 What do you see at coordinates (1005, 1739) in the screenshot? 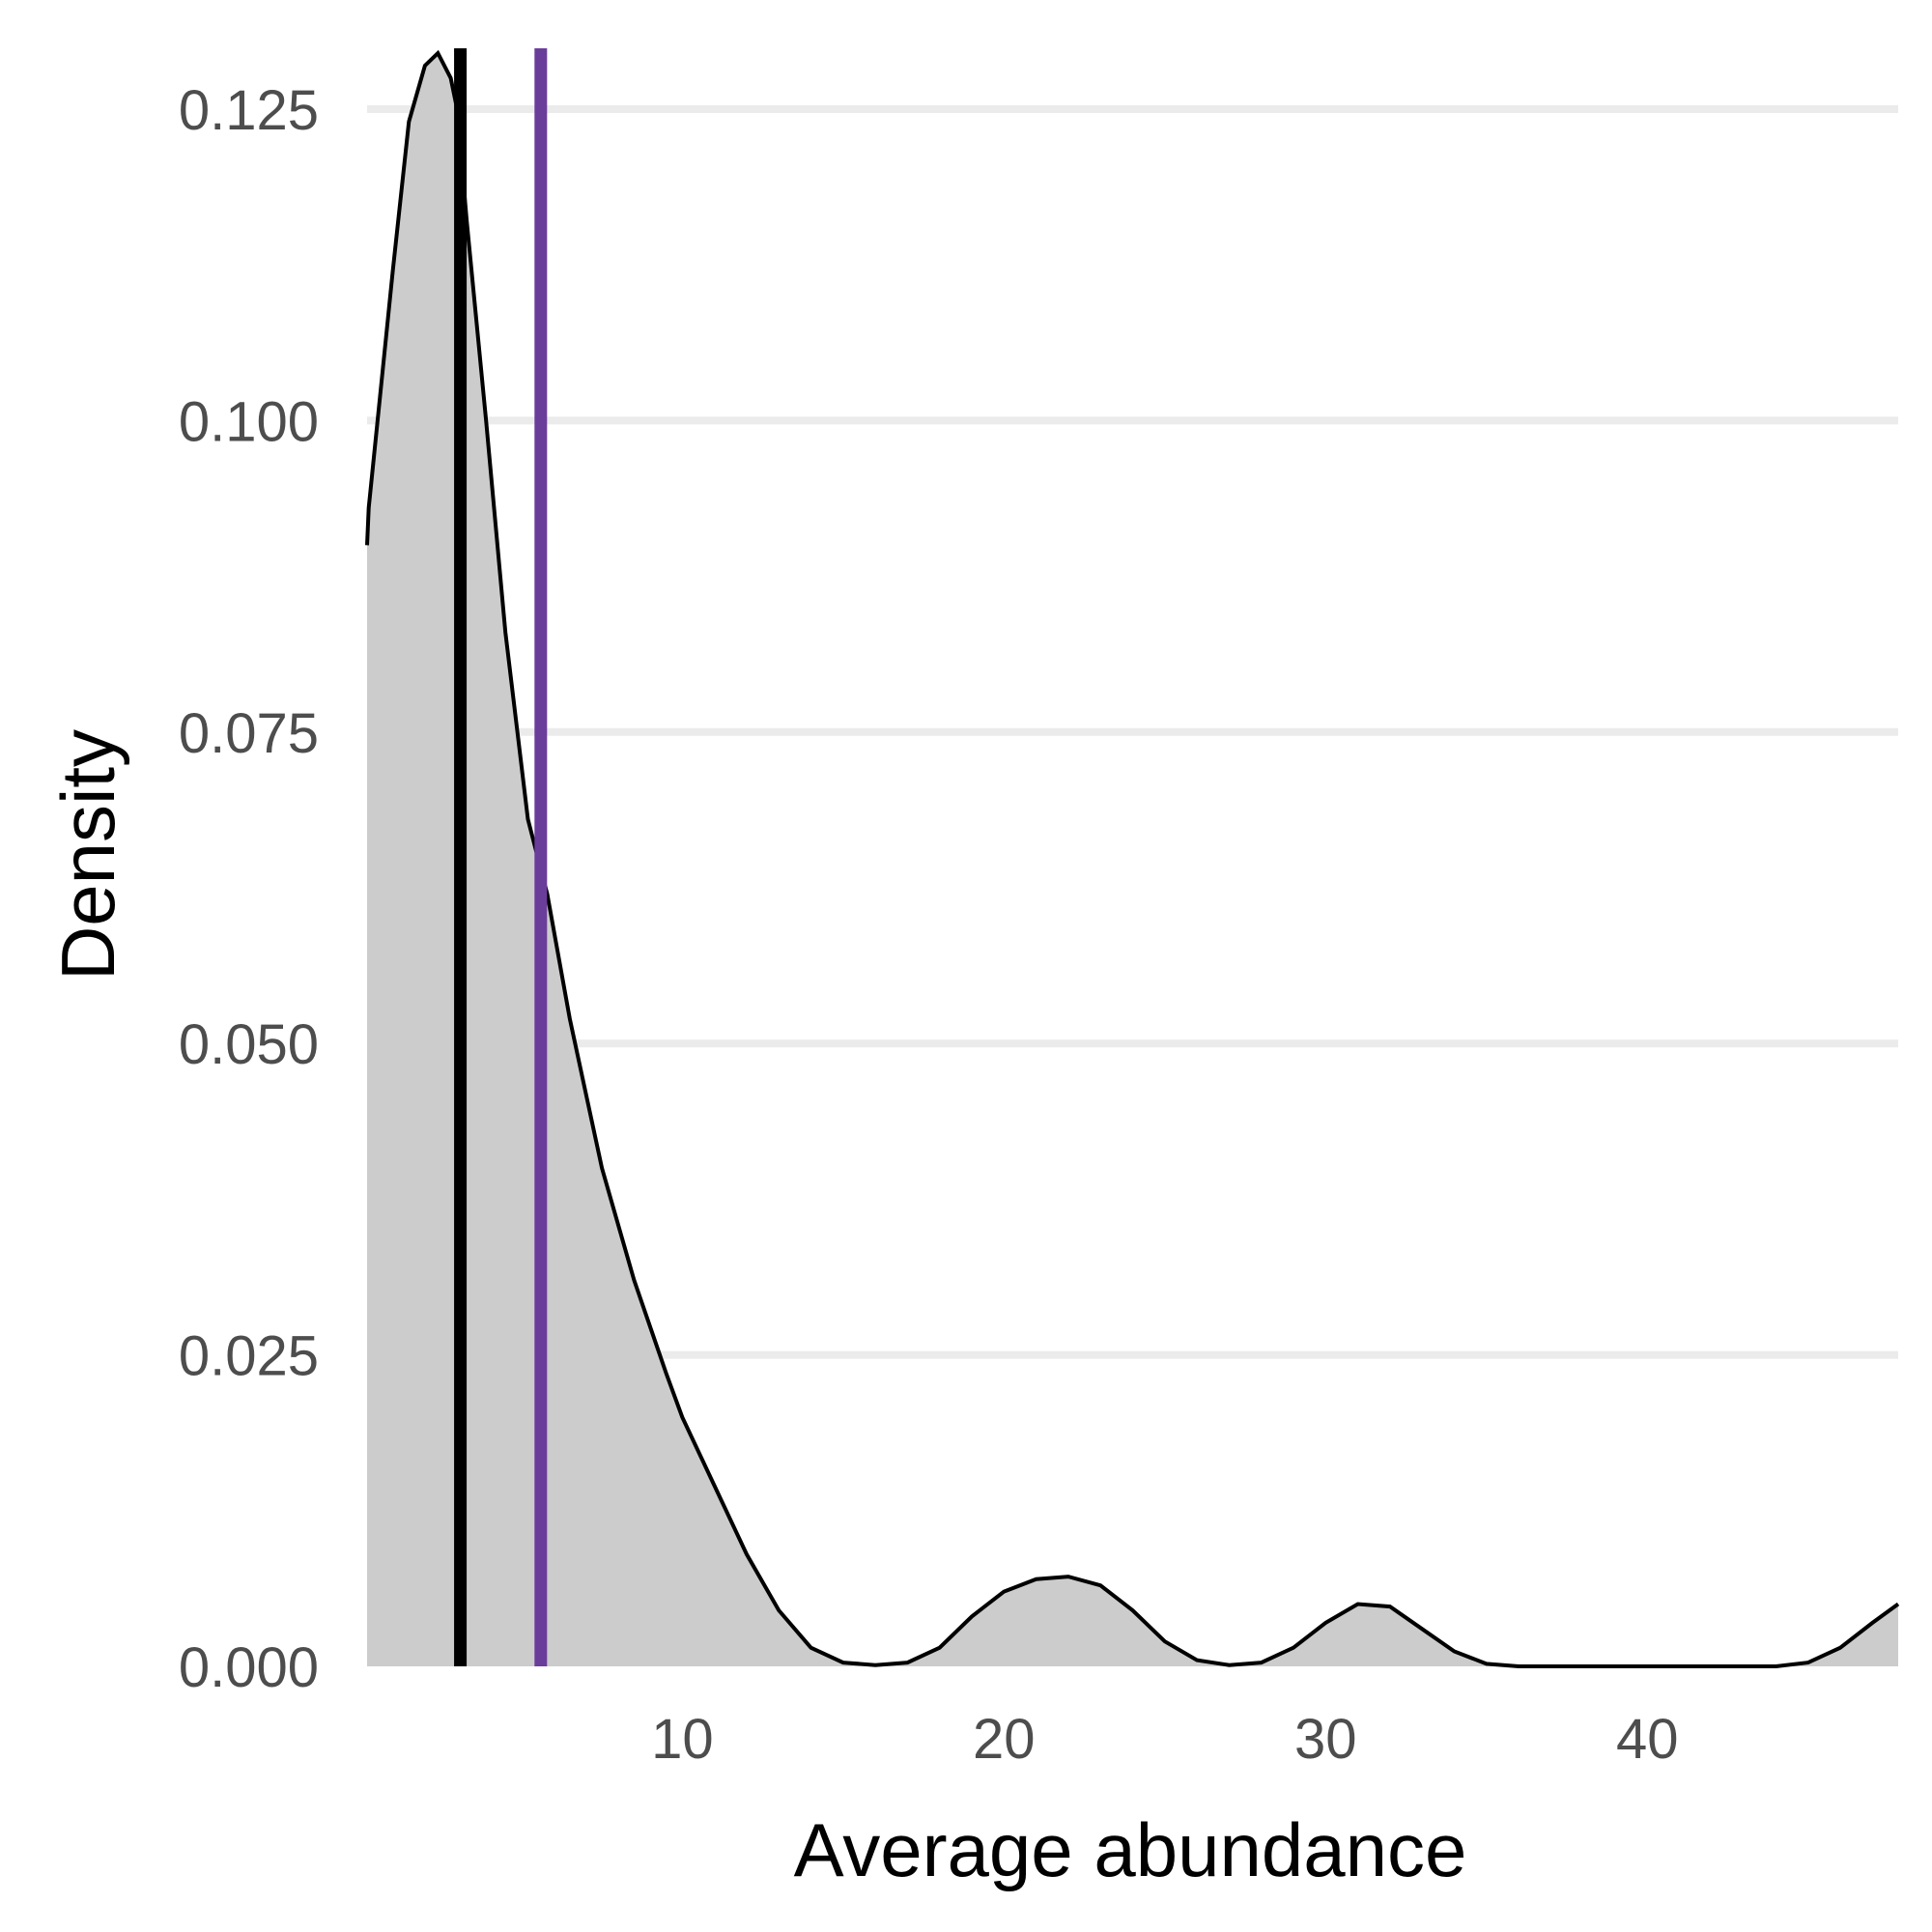
I see `x-tick-label: 20` at bounding box center [1005, 1739].